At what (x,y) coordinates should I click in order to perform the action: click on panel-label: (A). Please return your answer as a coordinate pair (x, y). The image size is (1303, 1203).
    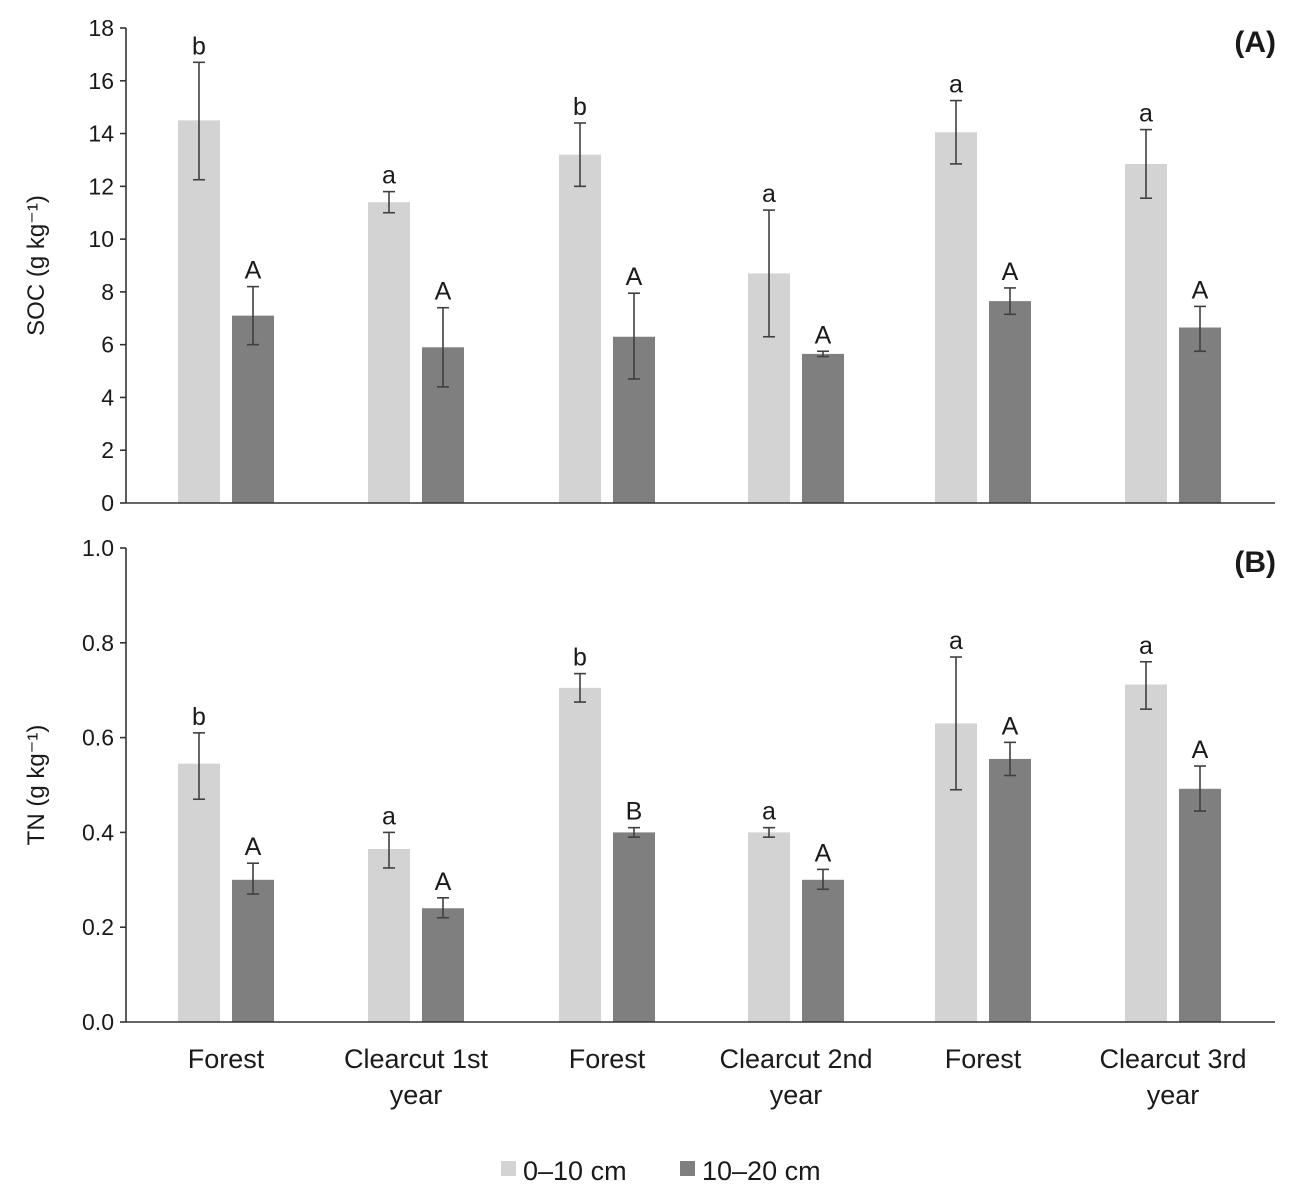
    Looking at the image, I should click on (1255, 42).